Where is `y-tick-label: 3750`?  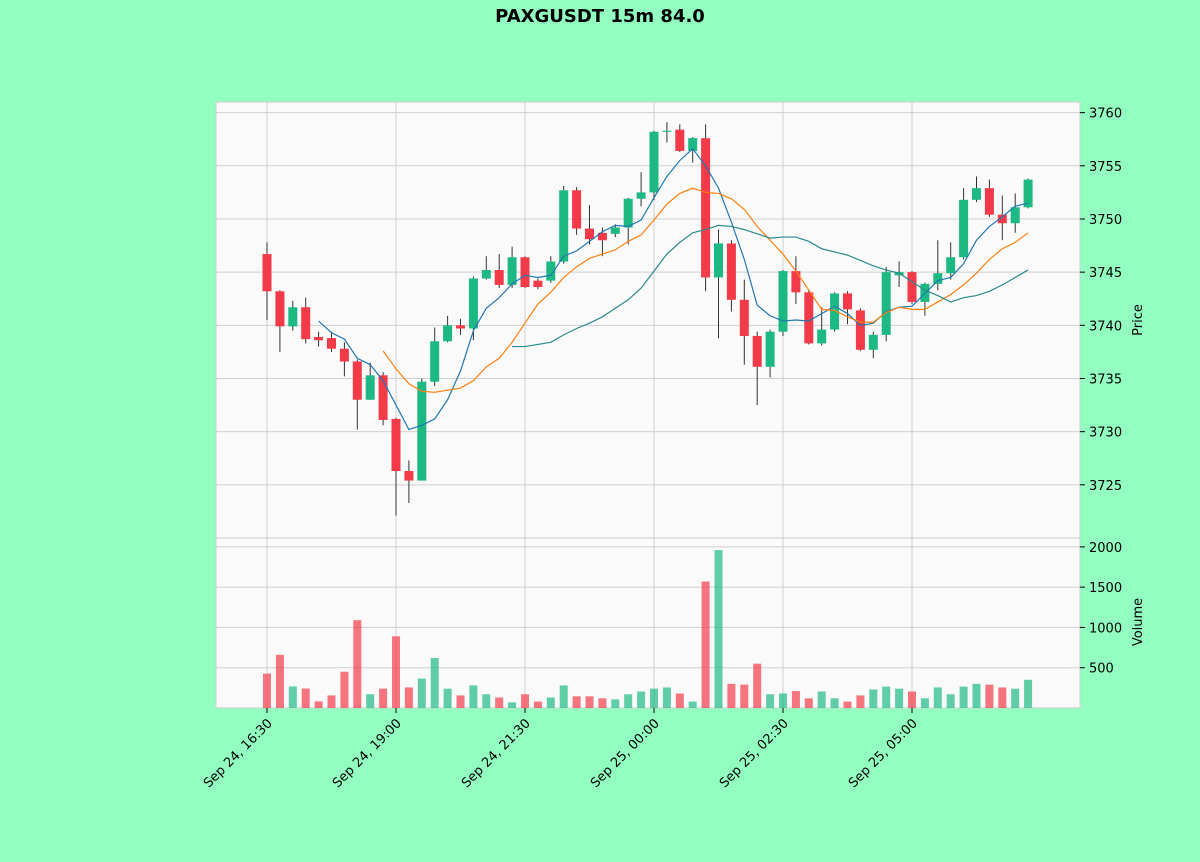 y-tick-label: 3750 is located at coordinates (1105, 220).